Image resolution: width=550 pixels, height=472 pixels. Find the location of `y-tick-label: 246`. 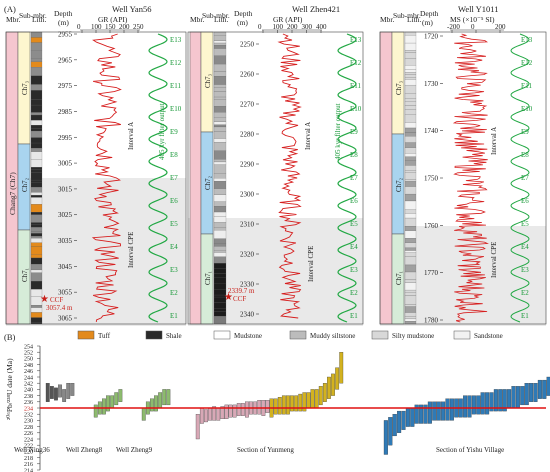

y-tick-label: 246 is located at coordinates (28, 372).